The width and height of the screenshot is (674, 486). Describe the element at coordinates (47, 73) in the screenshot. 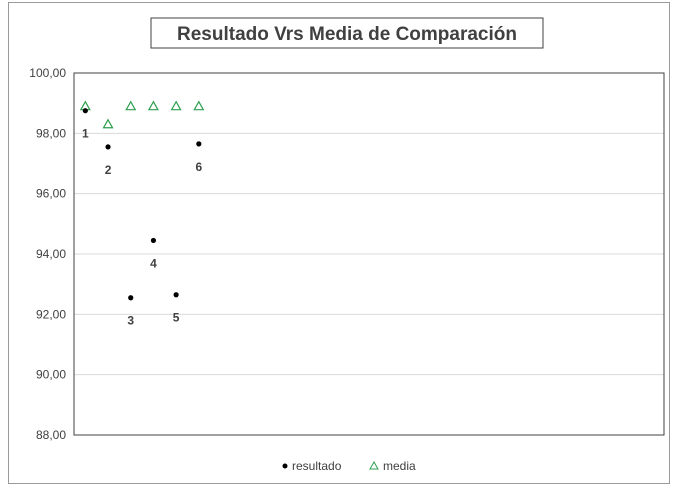

I see `y-tick-label-0: 100,00` at that location.